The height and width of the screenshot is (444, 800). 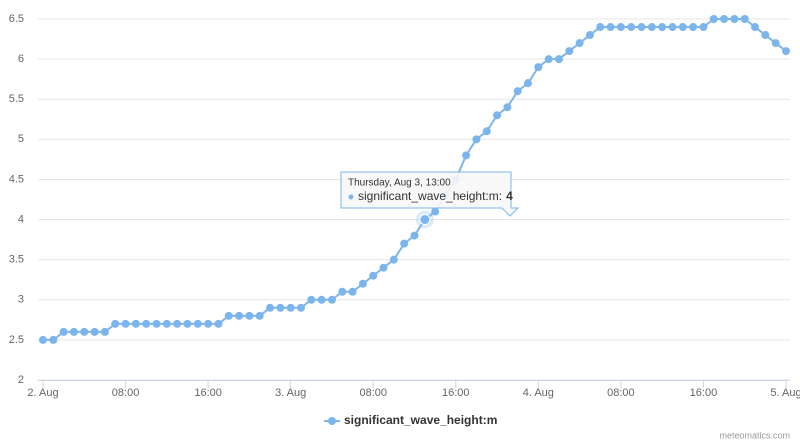 What do you see at coordinates (425, 220) in the screenshot?
I see `hover-point` at bounding box center [425, 220].